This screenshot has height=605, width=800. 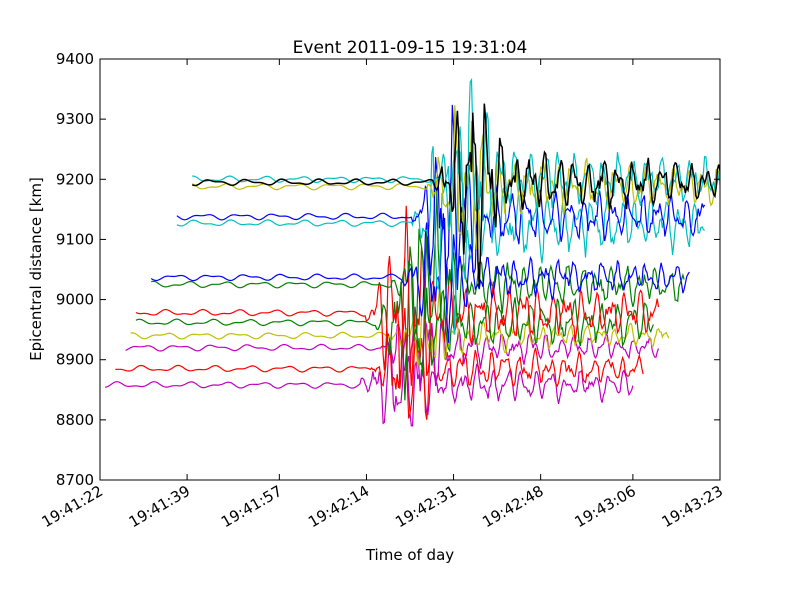 I want to click on y-tick-label: 9400, so click(x=75, y=59).